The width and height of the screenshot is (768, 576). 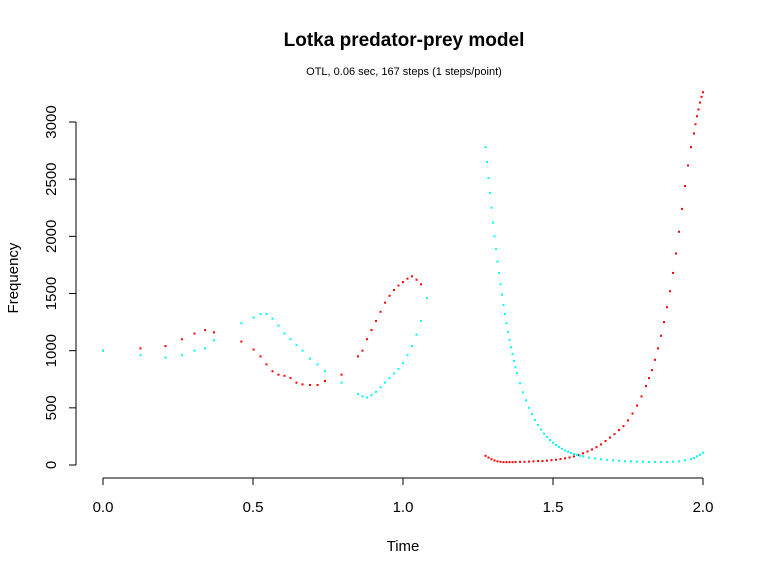 What do you see at coordinates (13, 277) in the screenshot?
I see `y-axis-label: Frequency` at bounding box center [13, 277].